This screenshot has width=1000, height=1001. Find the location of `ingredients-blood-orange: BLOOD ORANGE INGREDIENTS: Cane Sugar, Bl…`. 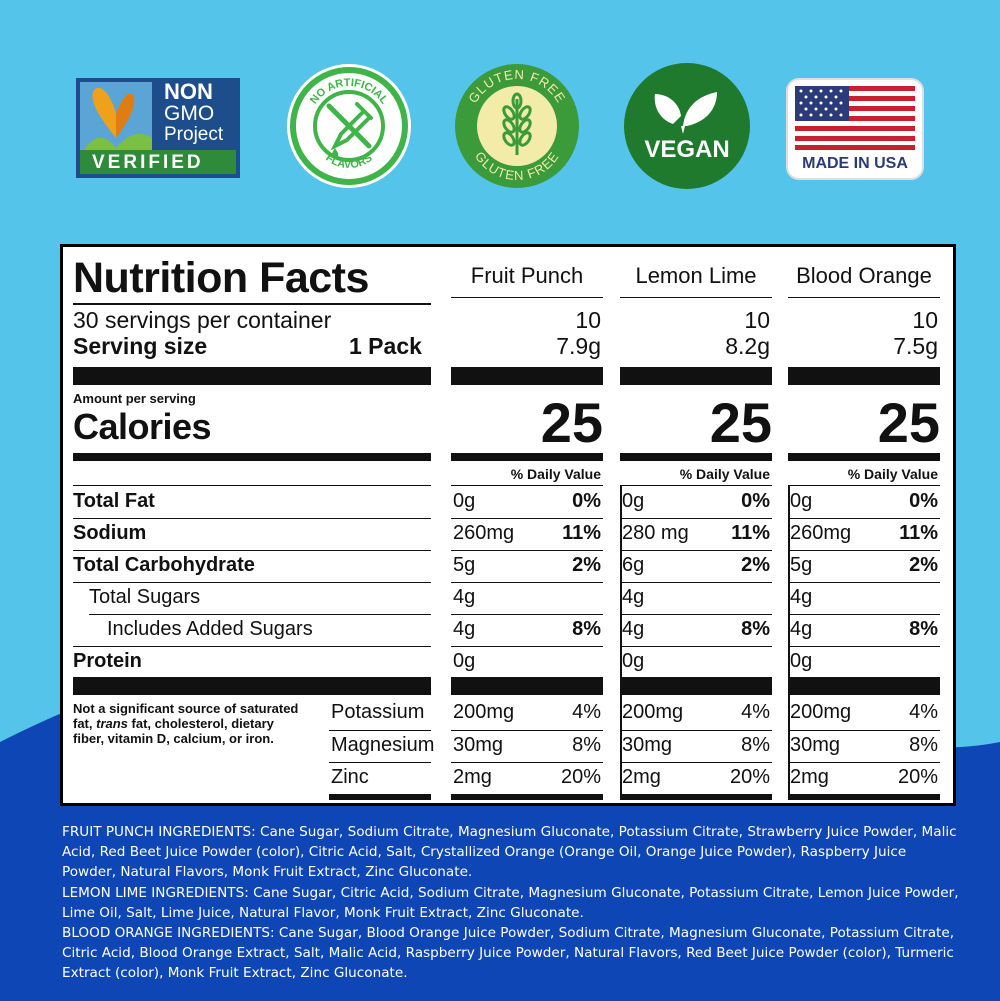

ingredients-blood-orange: BLOOD ORANGE INGREDIENTS: Cane Sugar, Bl… is located at coordinates (508, 953).